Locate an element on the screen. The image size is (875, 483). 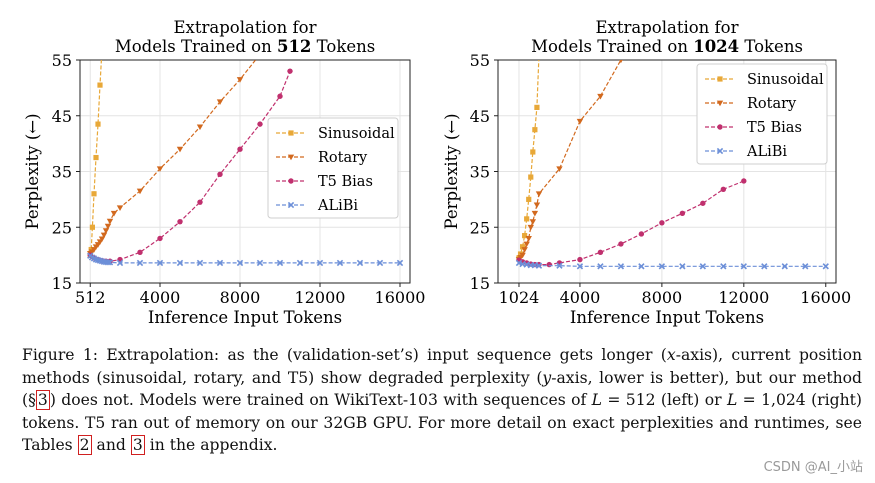
legend-label-rotary: Rotary is located at coordinates (343, 158).